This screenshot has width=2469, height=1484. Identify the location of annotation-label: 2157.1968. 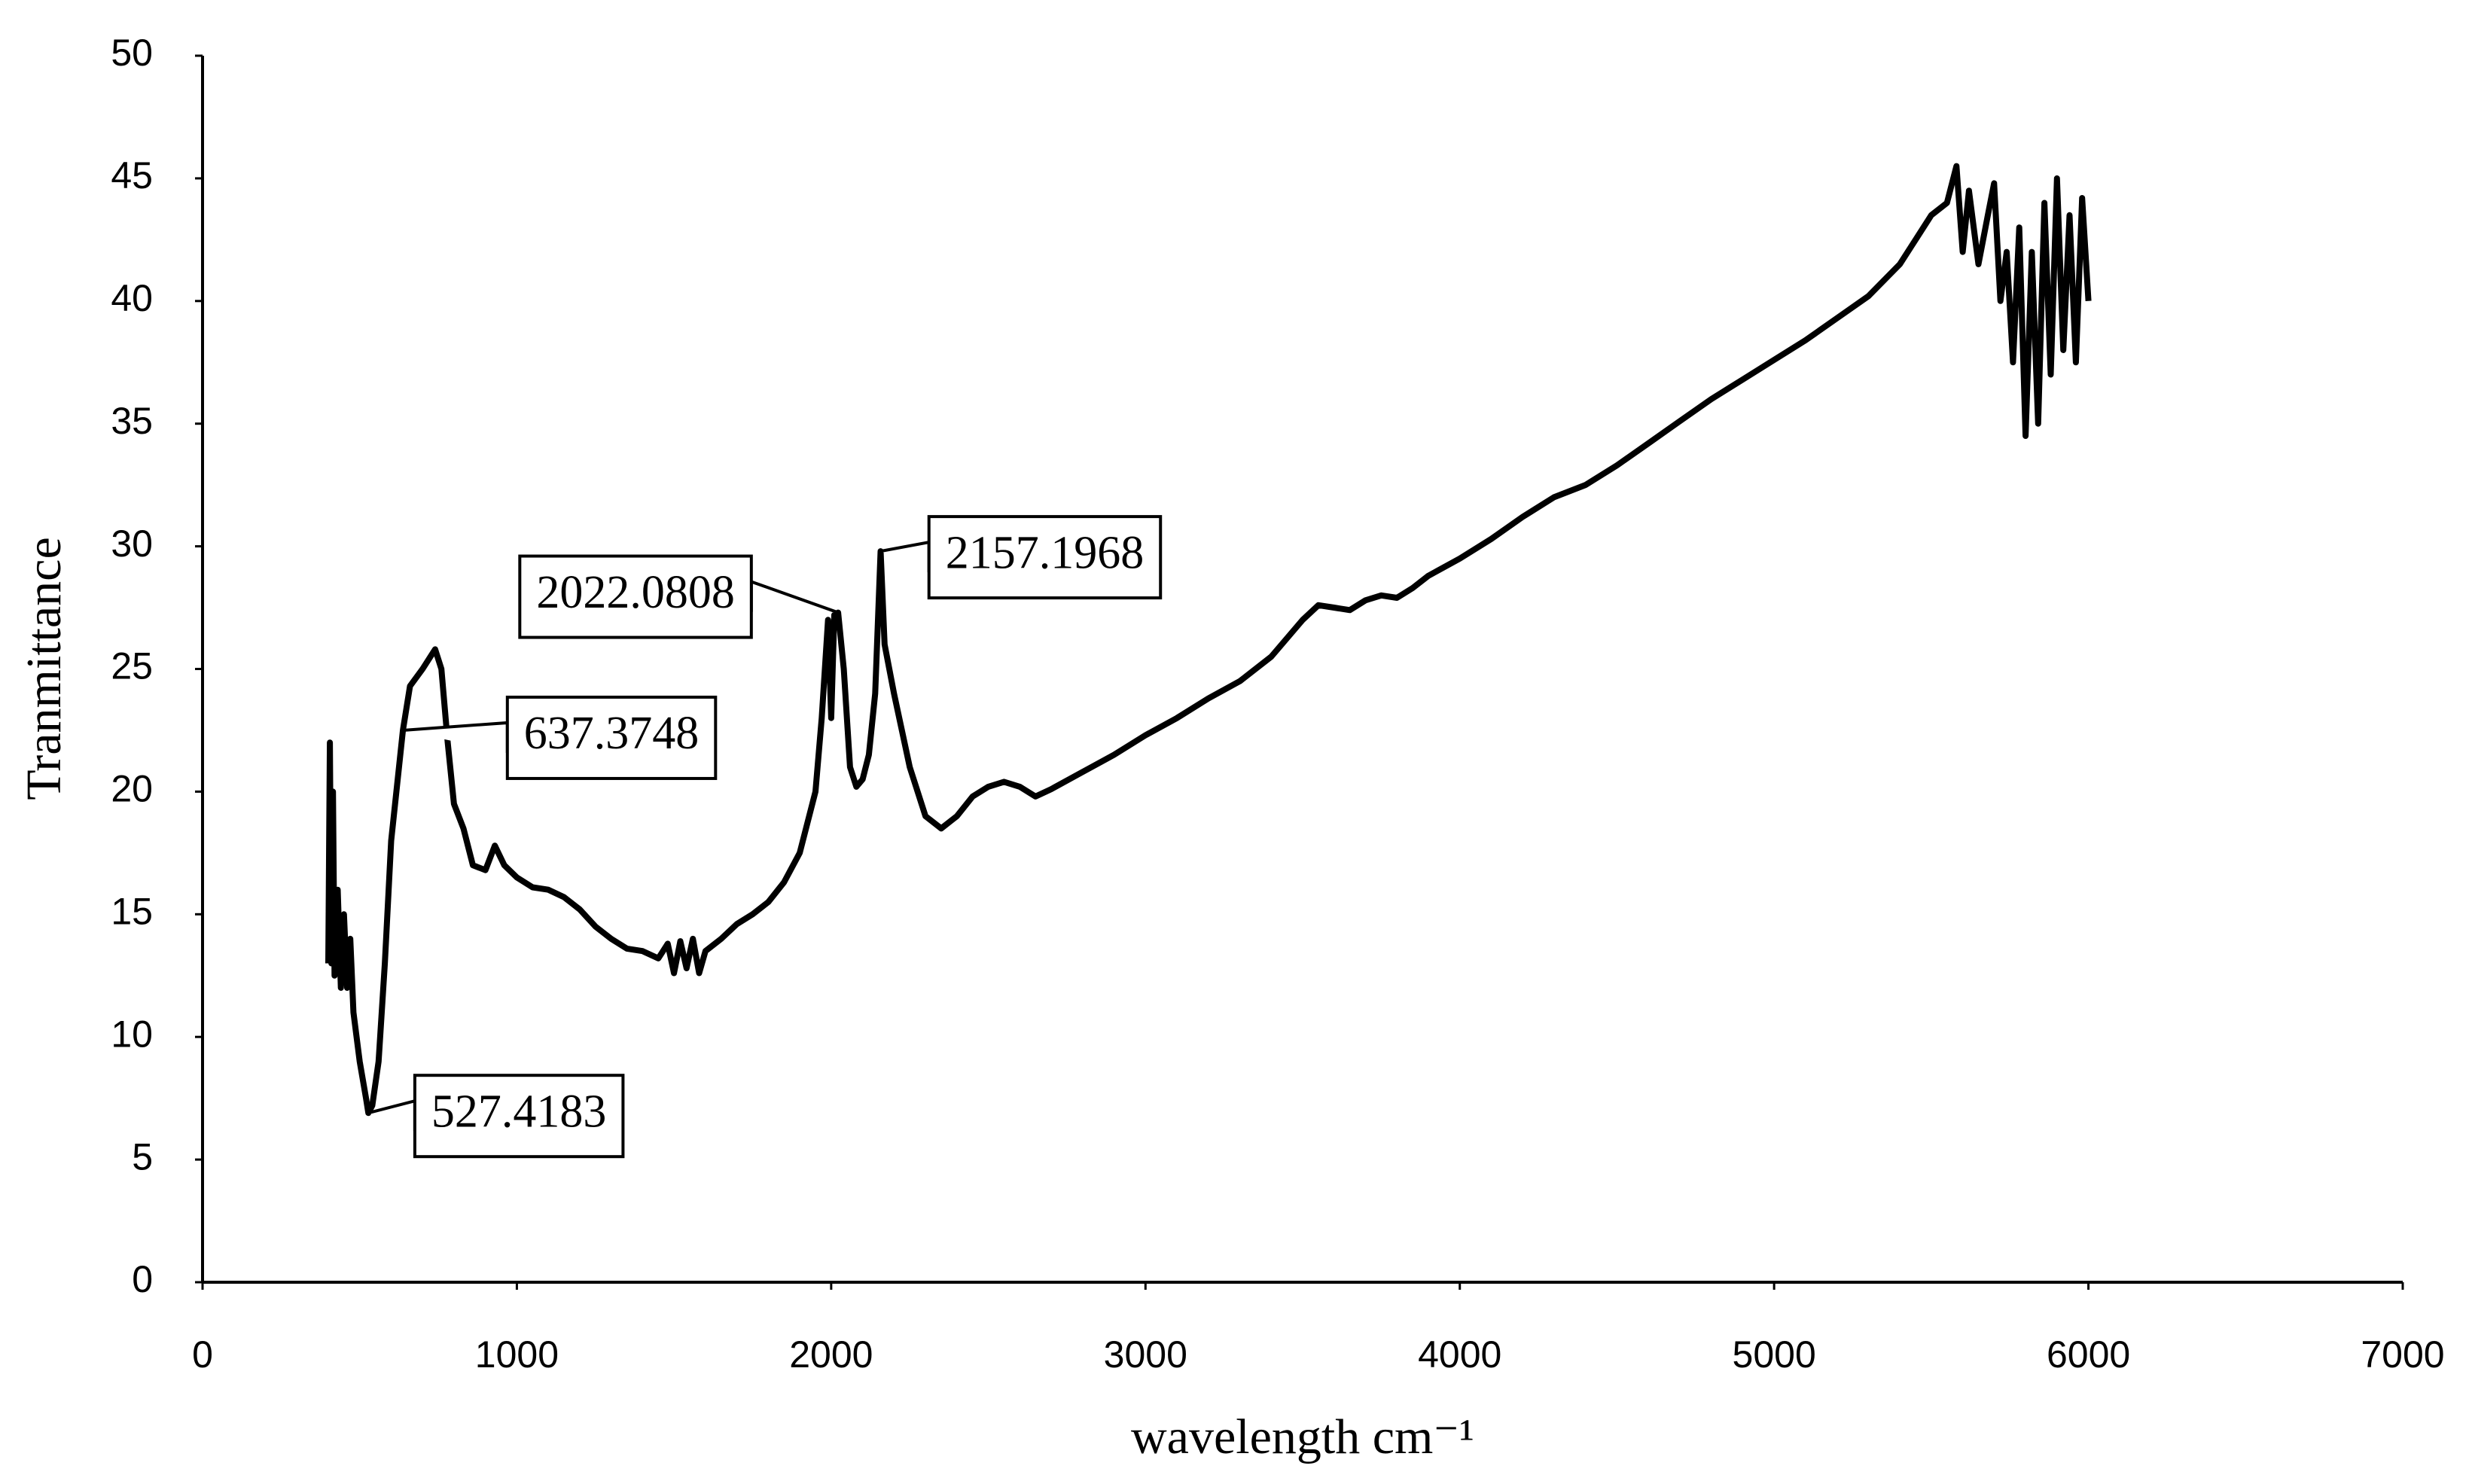
(1045, 552).